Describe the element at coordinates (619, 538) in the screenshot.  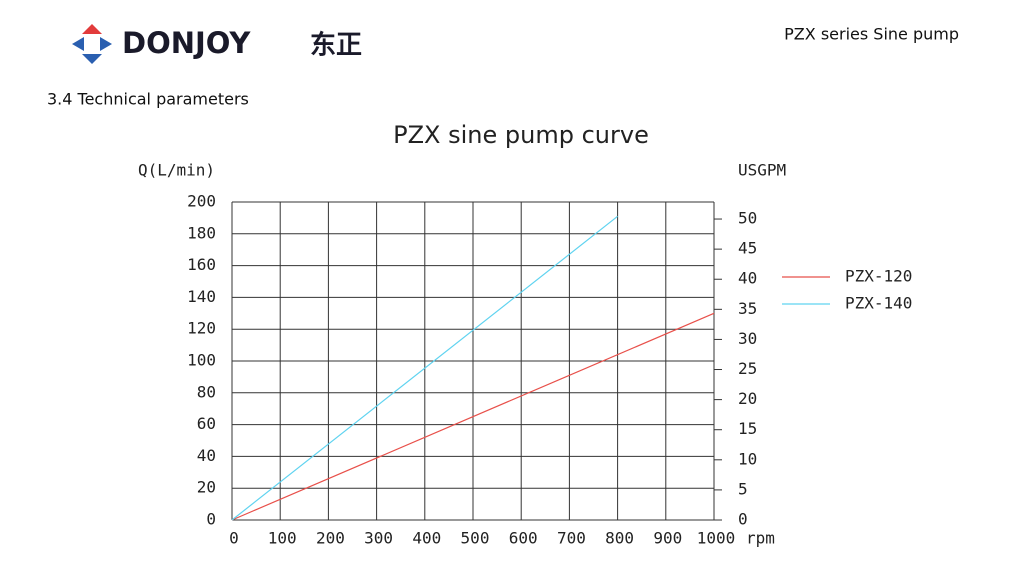
I see `x-tick-label: 800` at that location.